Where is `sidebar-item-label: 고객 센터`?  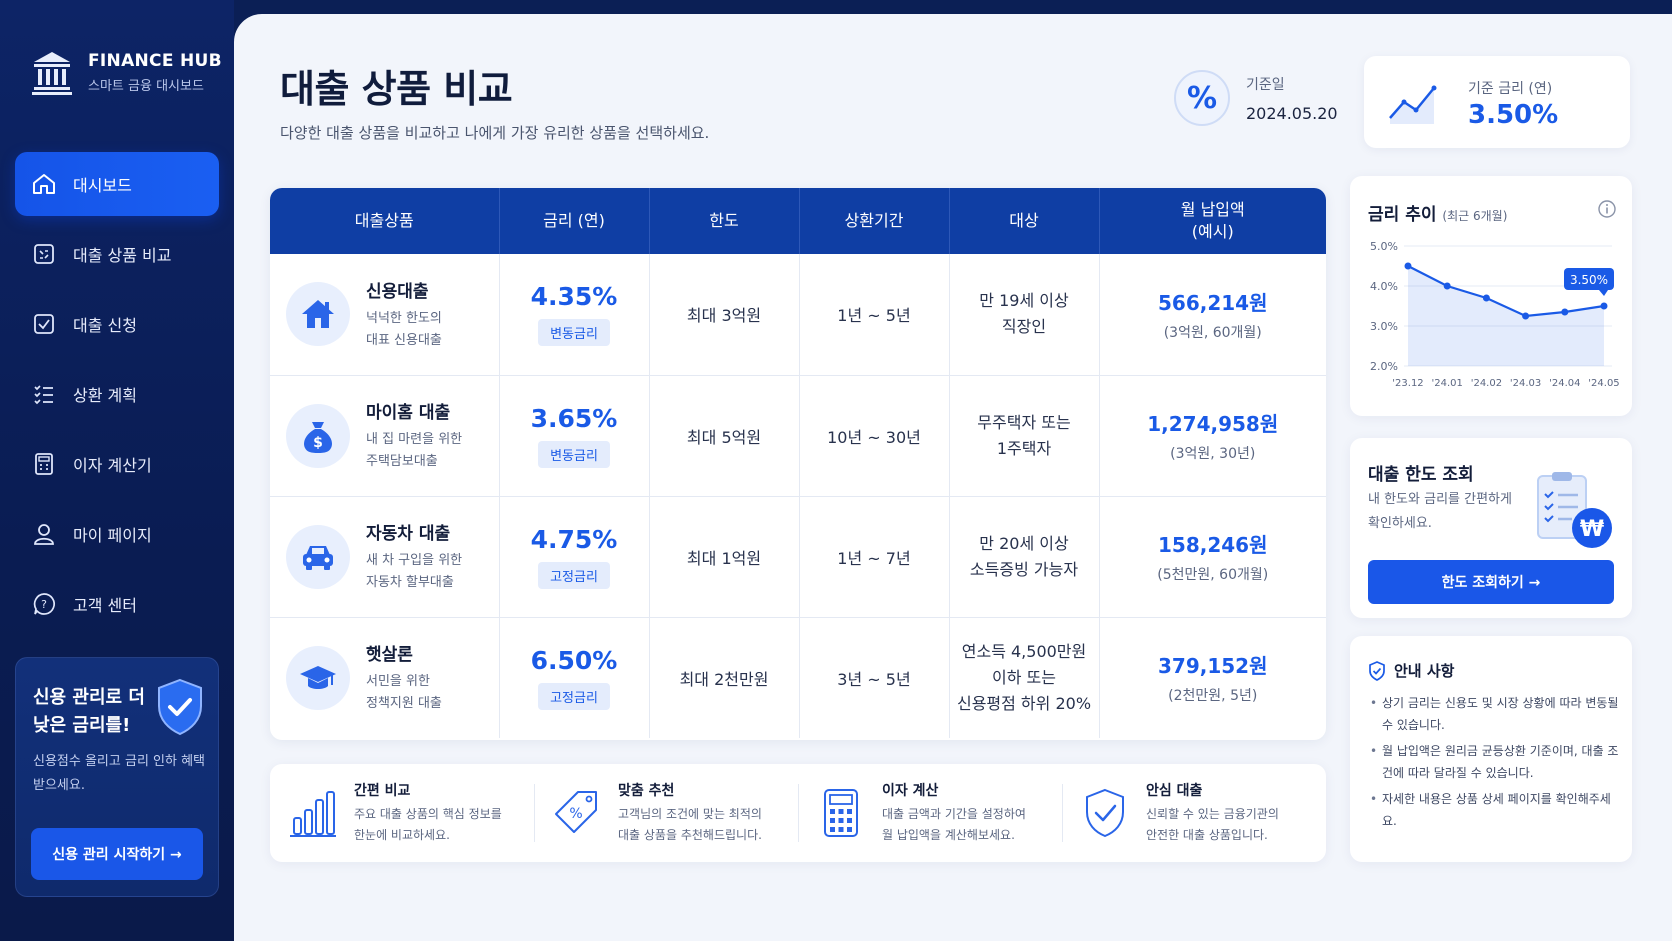 sidebar-item-label: 고객 센터 is located at coordinates (105, 605).